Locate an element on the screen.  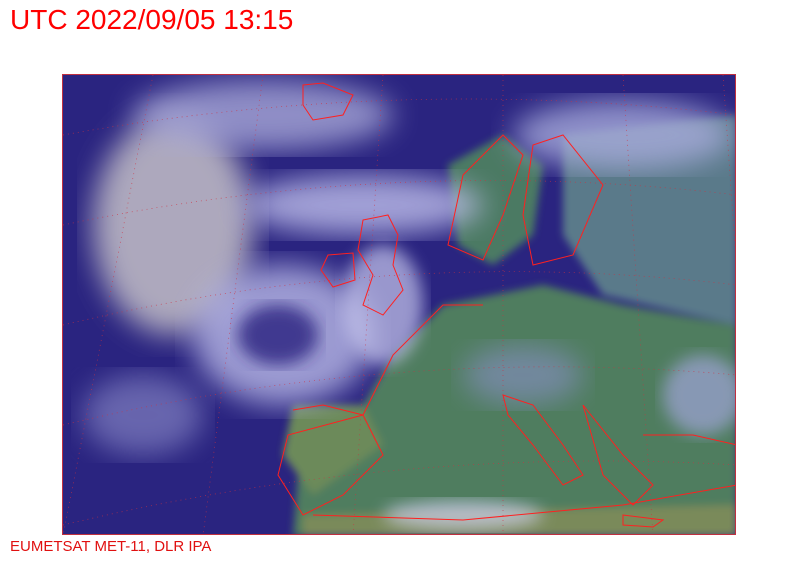
image-credit: EUMETSAT MET-11, DLR IPA is located at coordinates (111, 546).